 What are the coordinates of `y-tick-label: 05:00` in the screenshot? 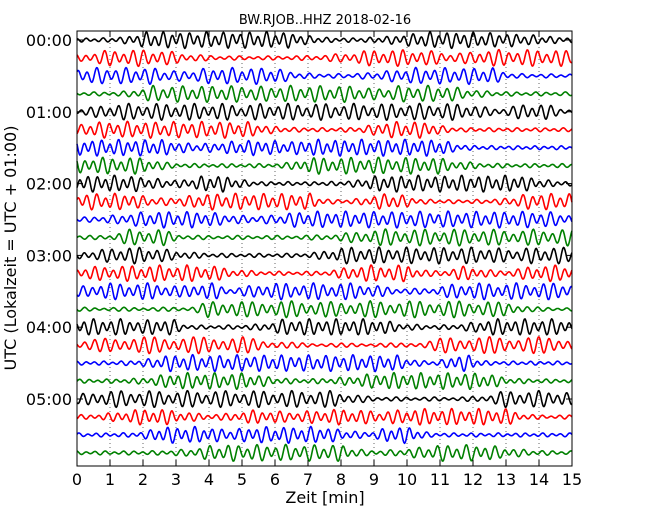 It's located at (49, 399).